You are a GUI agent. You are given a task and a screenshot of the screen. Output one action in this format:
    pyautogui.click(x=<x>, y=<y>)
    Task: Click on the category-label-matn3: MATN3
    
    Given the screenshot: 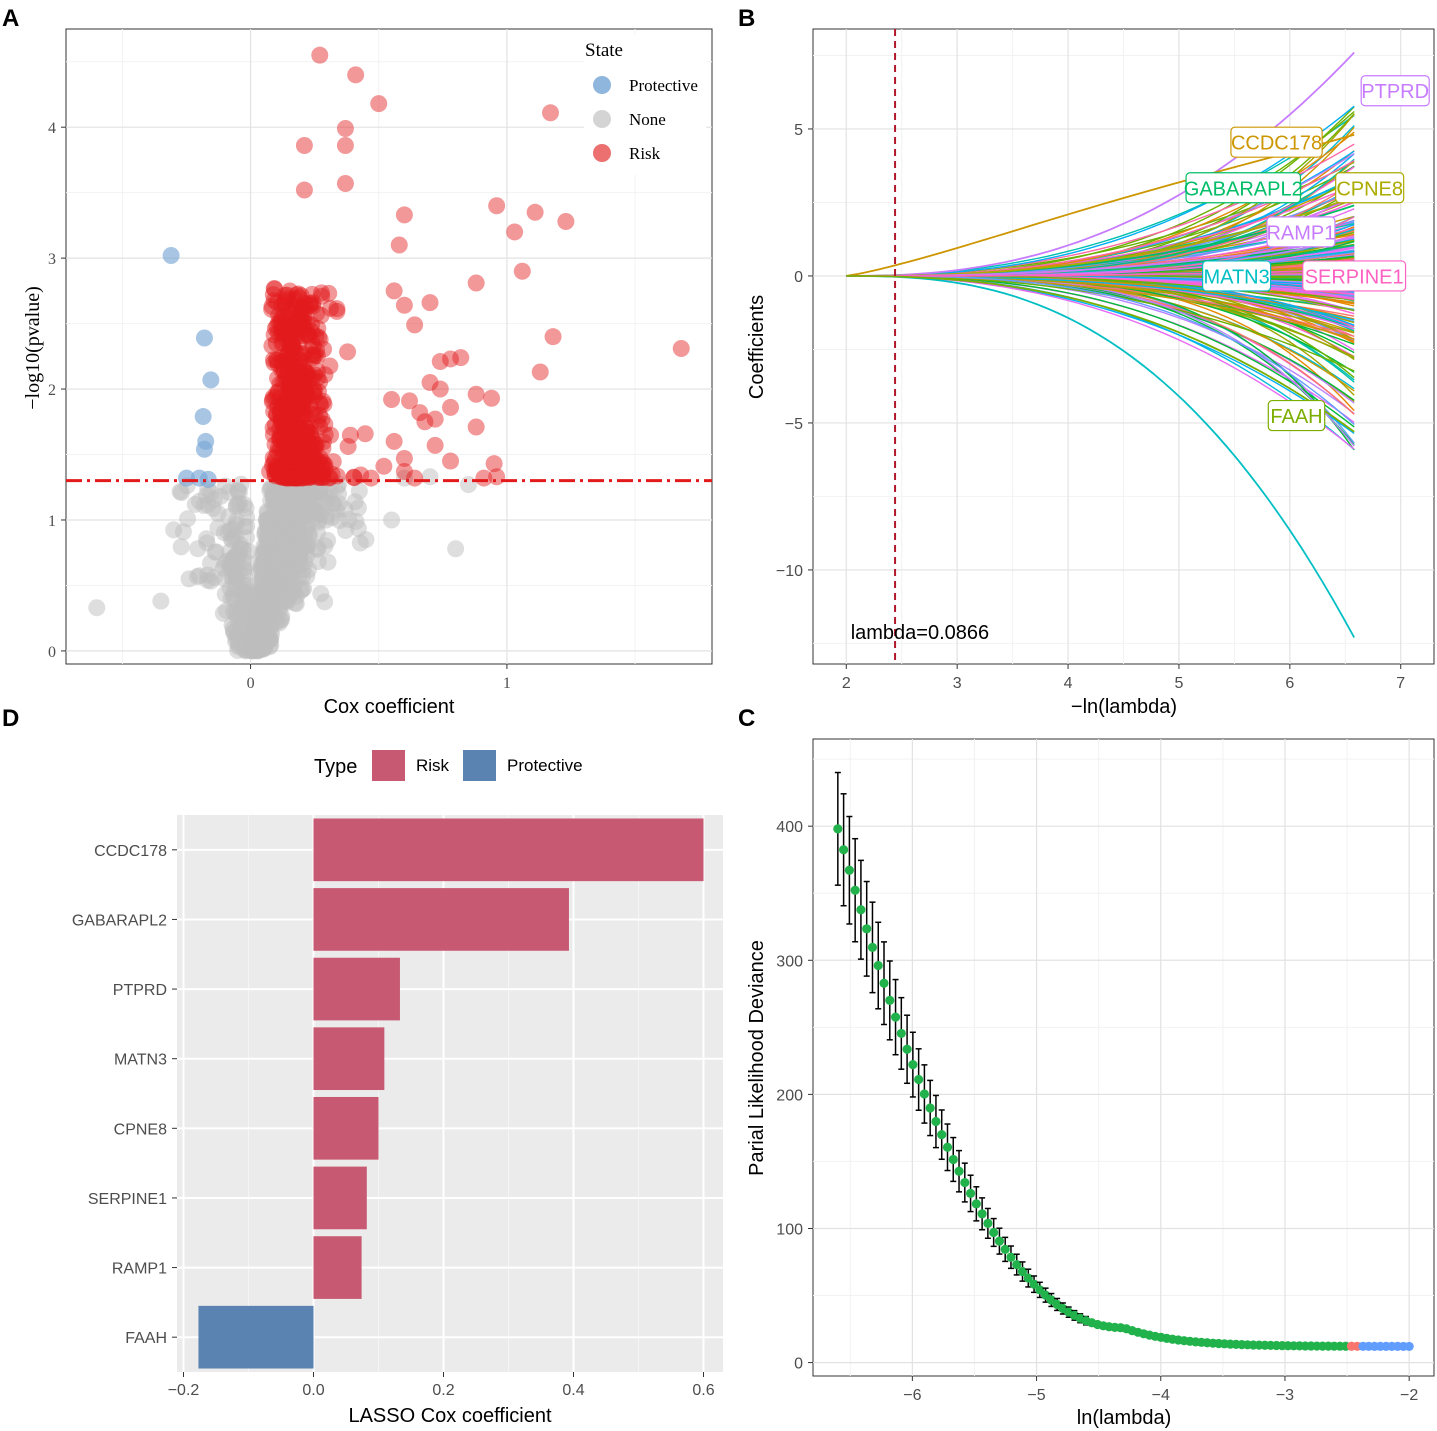 What is the action you would take?
    pyautogui.click(x=140, y=1060)
    